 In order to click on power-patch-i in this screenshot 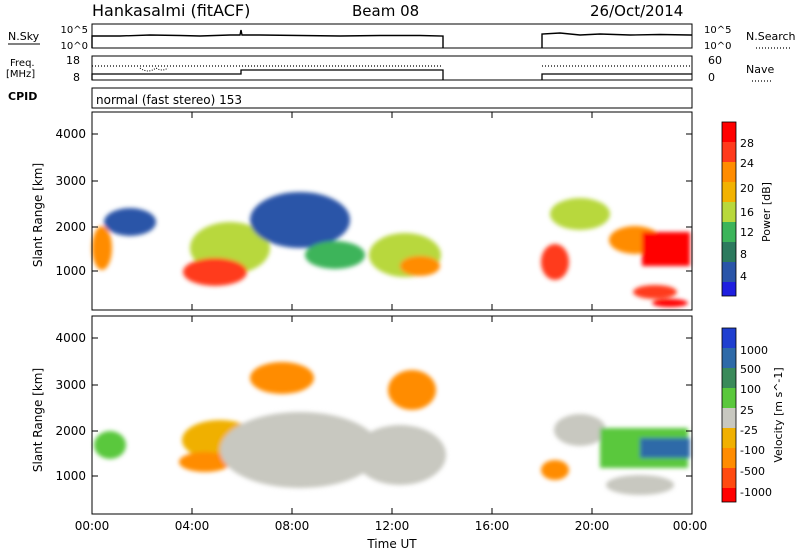, I will do `click(580, 214)`.